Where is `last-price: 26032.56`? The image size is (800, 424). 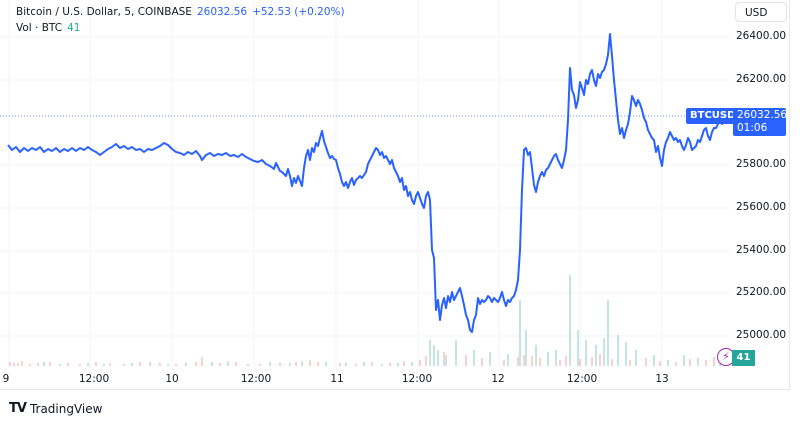
last-price: 26032.56 is located at coordinates (222, 12).